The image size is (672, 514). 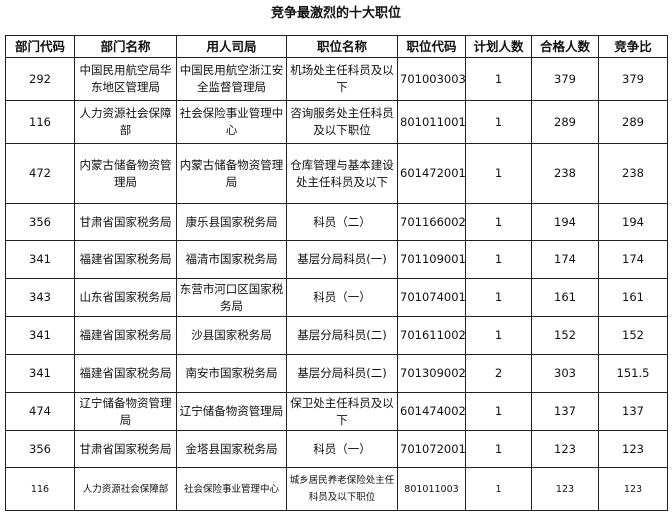 I want to click on column-header: 部门代码, so click(x=40, y=46).